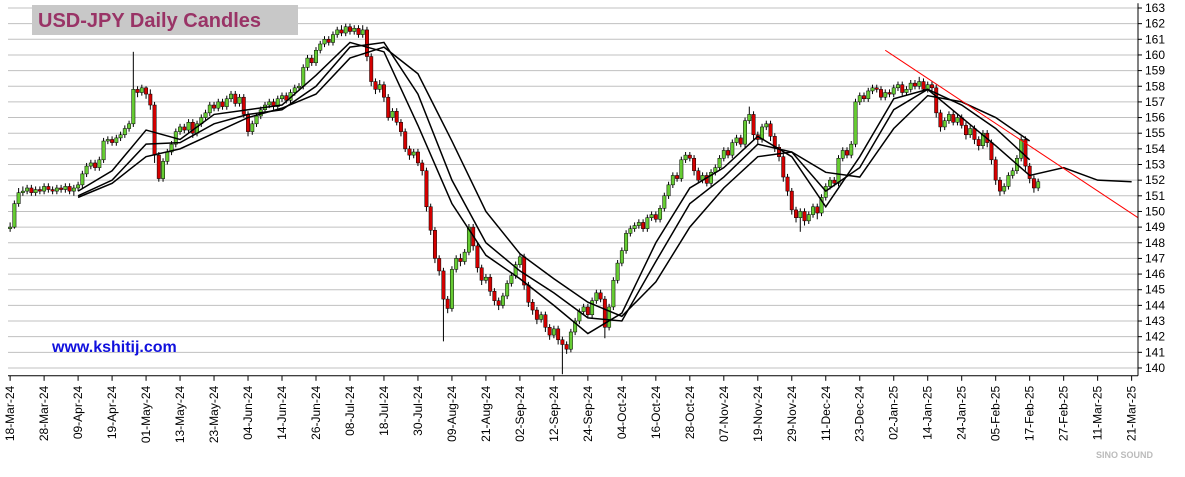  What do you see at coordinates (724, 413) in the screenshot?
I see `x-tick-label: 07-Nov-24` at bounding box center [724, 413].